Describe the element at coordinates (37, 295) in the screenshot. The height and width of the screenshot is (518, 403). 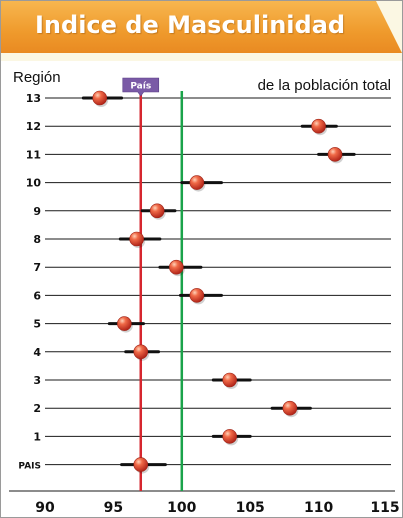
I see `y-tick-6: 6` at that location.